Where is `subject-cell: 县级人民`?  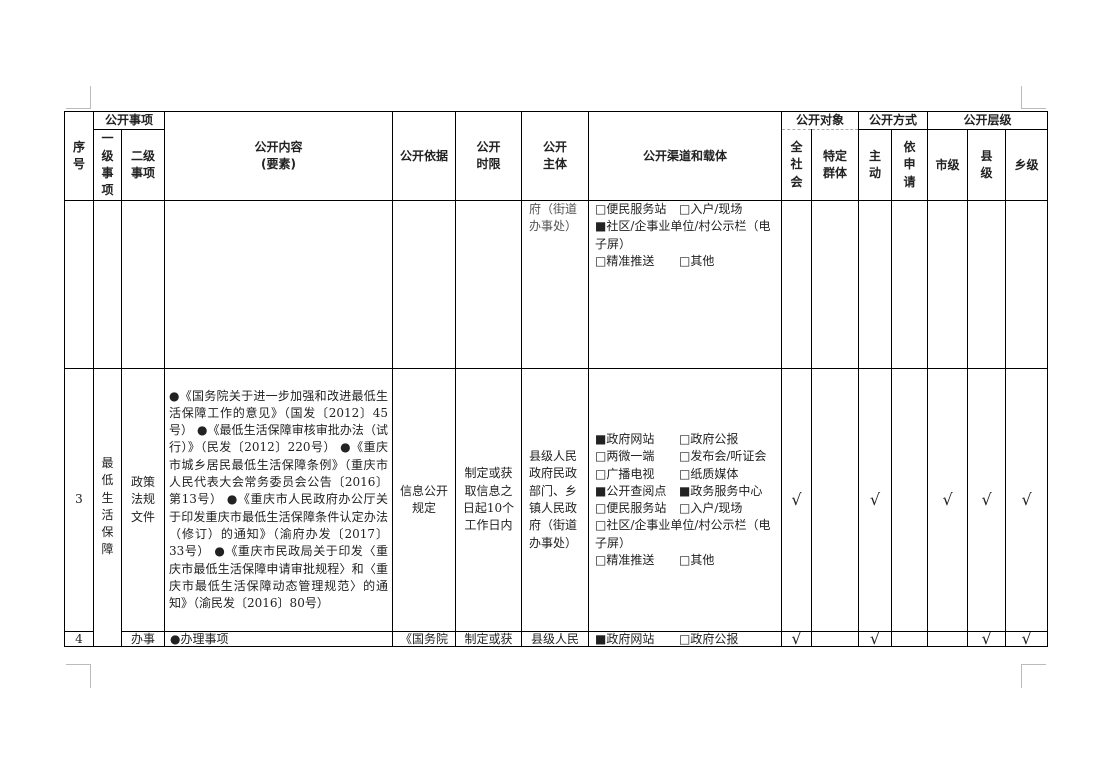 subject-cell: 县级人民 is located at coordinates (555, 639).